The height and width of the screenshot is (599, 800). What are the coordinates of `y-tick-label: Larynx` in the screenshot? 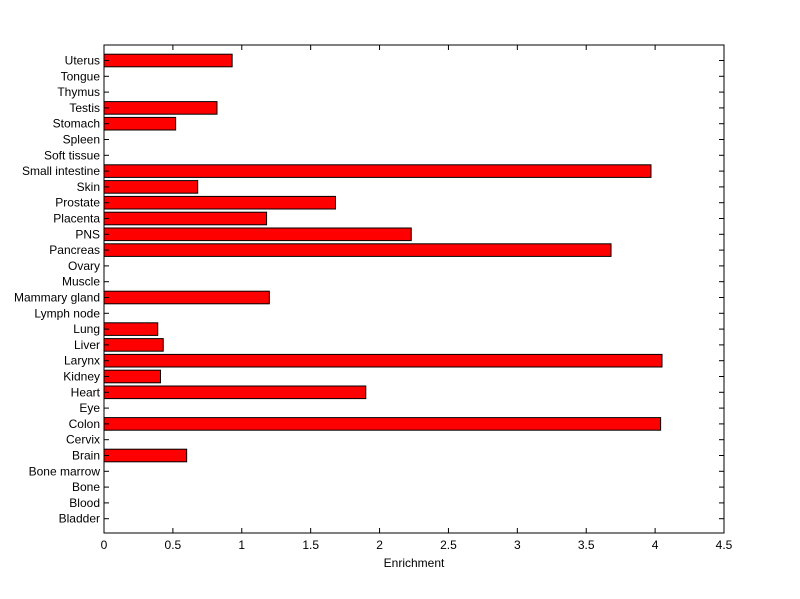 It's located at (82, 361).